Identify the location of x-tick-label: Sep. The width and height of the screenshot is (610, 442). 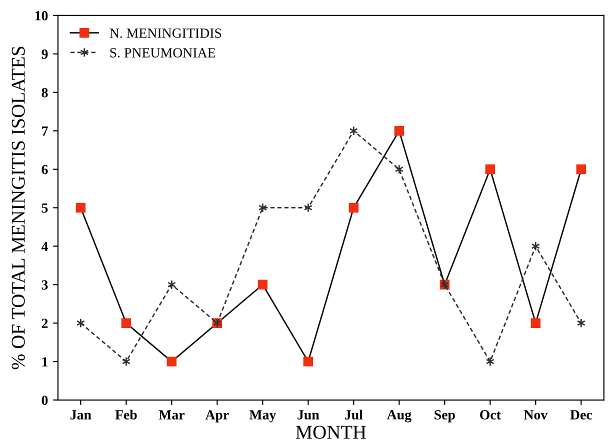
(444, 416).